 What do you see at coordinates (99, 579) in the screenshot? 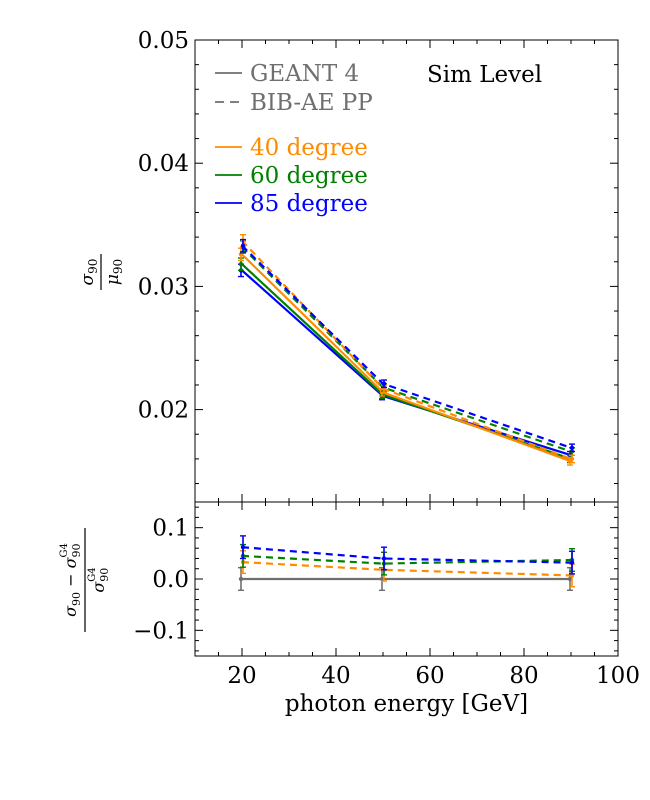
I see `svg-text: σ90G4` at bounding box center [99, 579].